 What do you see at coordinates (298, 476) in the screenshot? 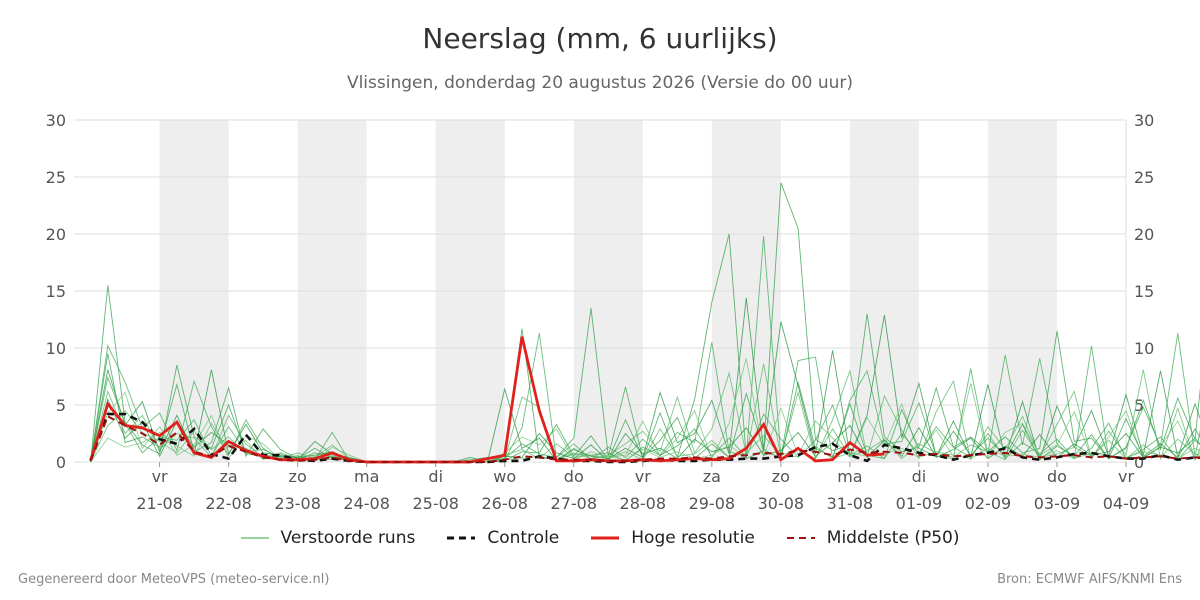
I see `x-tick-day-23-08: zo` at bounding box center [298, 476].